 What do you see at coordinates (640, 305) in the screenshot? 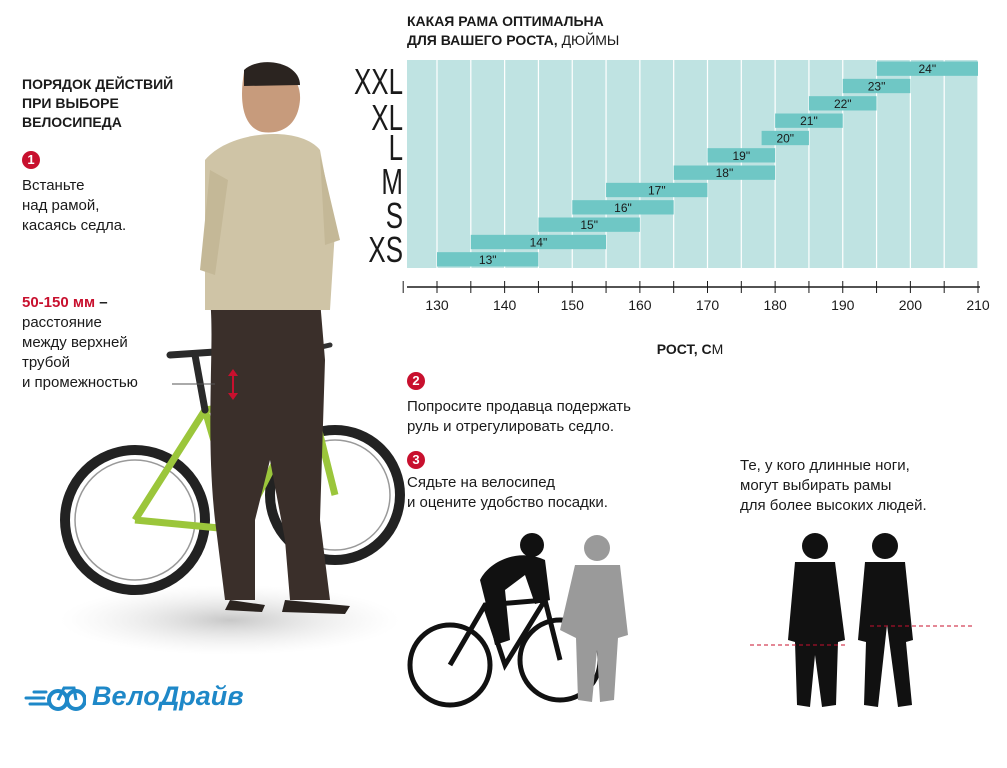
I see `x-tick-label: 160` at bounding box center [640, 305].